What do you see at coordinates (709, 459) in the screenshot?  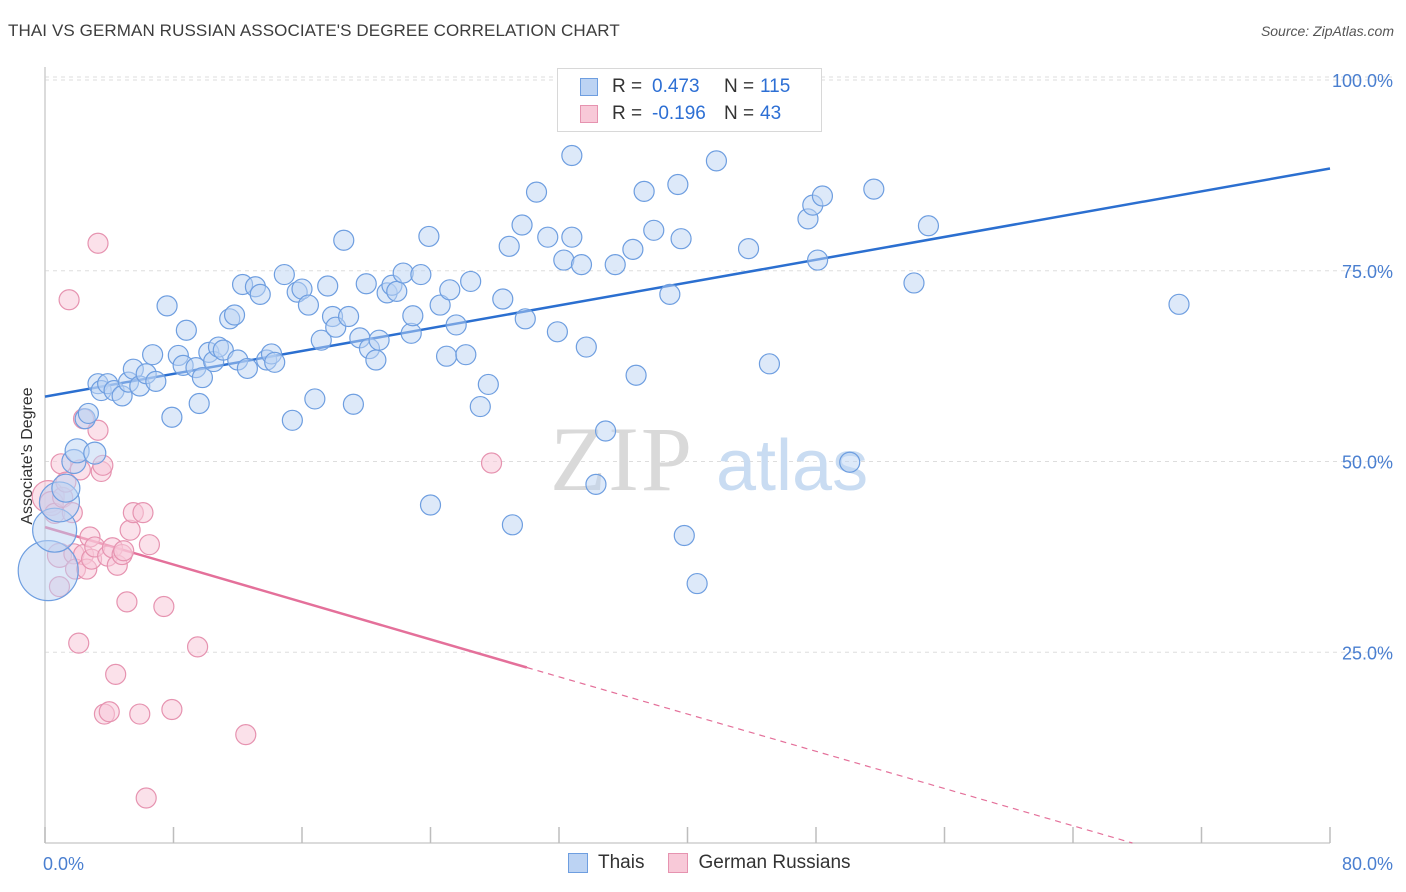 I see `watermark: ZIP atlas` at bounding box center [709, 459].